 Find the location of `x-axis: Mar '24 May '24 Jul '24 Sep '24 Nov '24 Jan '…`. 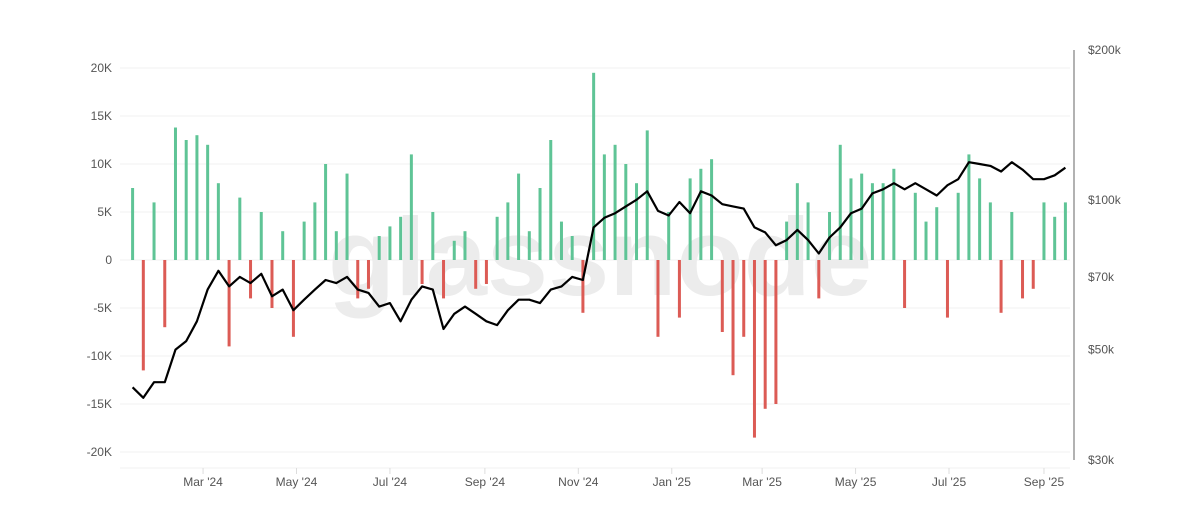

x-axis: Mar '24 May '24 Jul '24 Sep '24 Nov '24 Jan '… is located at coordinates (623, 478).